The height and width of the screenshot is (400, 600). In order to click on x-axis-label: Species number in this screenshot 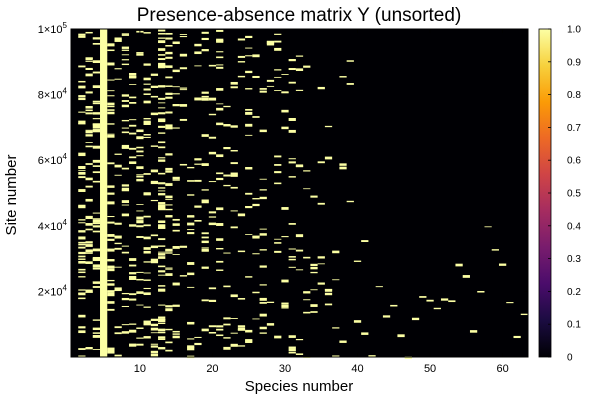, I will do `click(299, 386)`.